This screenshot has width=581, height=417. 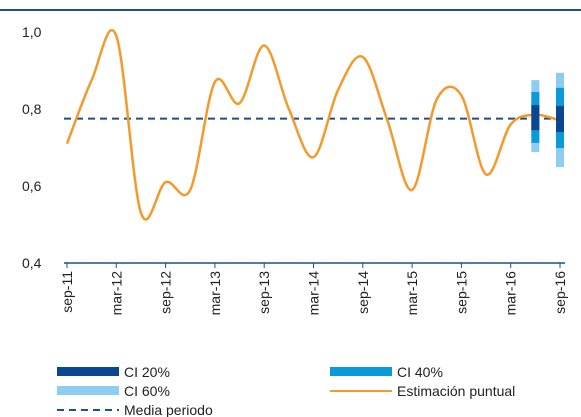 I want to click on x-tick-label: mar-13, so click(x=215, y=293).